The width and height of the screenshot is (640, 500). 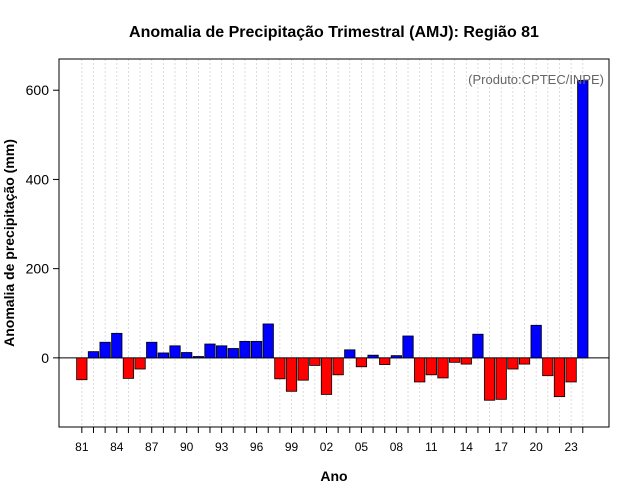 What do you see at coordinates (198, 357) in the screenshot?
I see `bar-1991` at bounding box center [198, 357].